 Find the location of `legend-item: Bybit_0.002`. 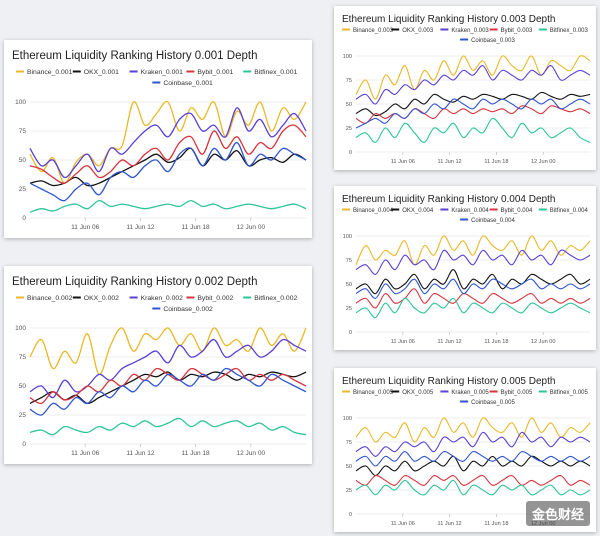

legend-item: Bybit_0.002 is located at coordinates (210, 298).